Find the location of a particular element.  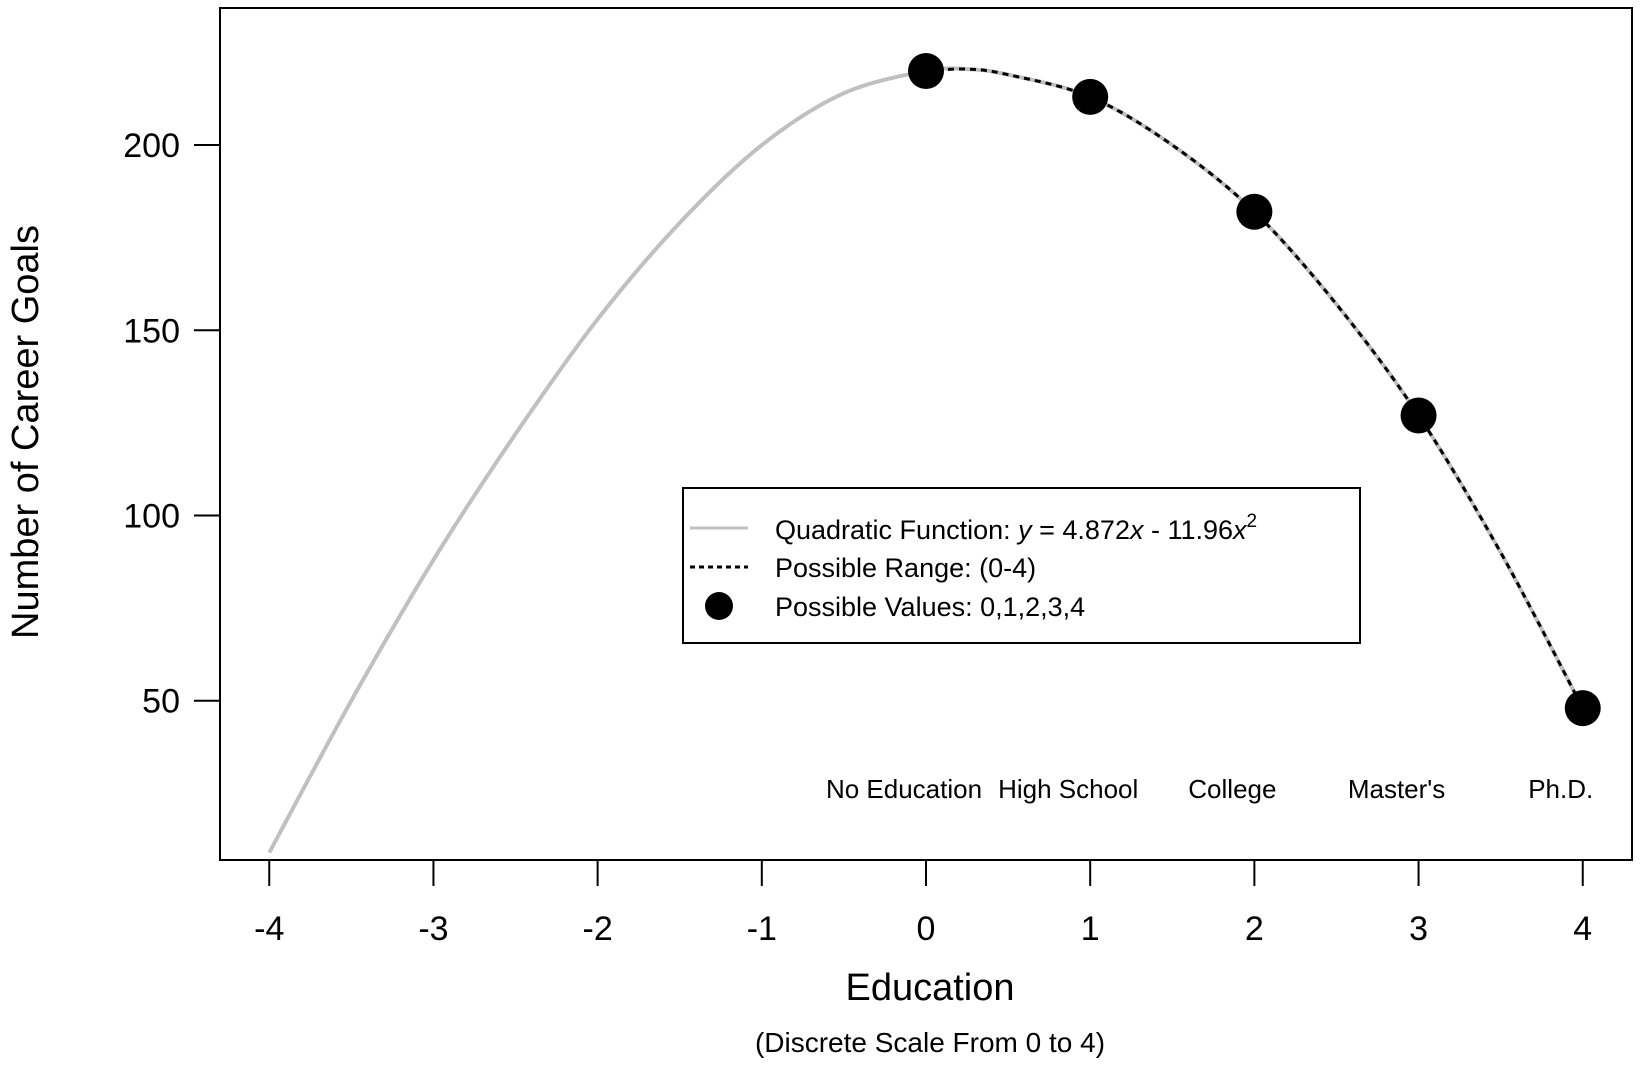

legend-quadratic-x2: x is located at coordinates (1239, 530).